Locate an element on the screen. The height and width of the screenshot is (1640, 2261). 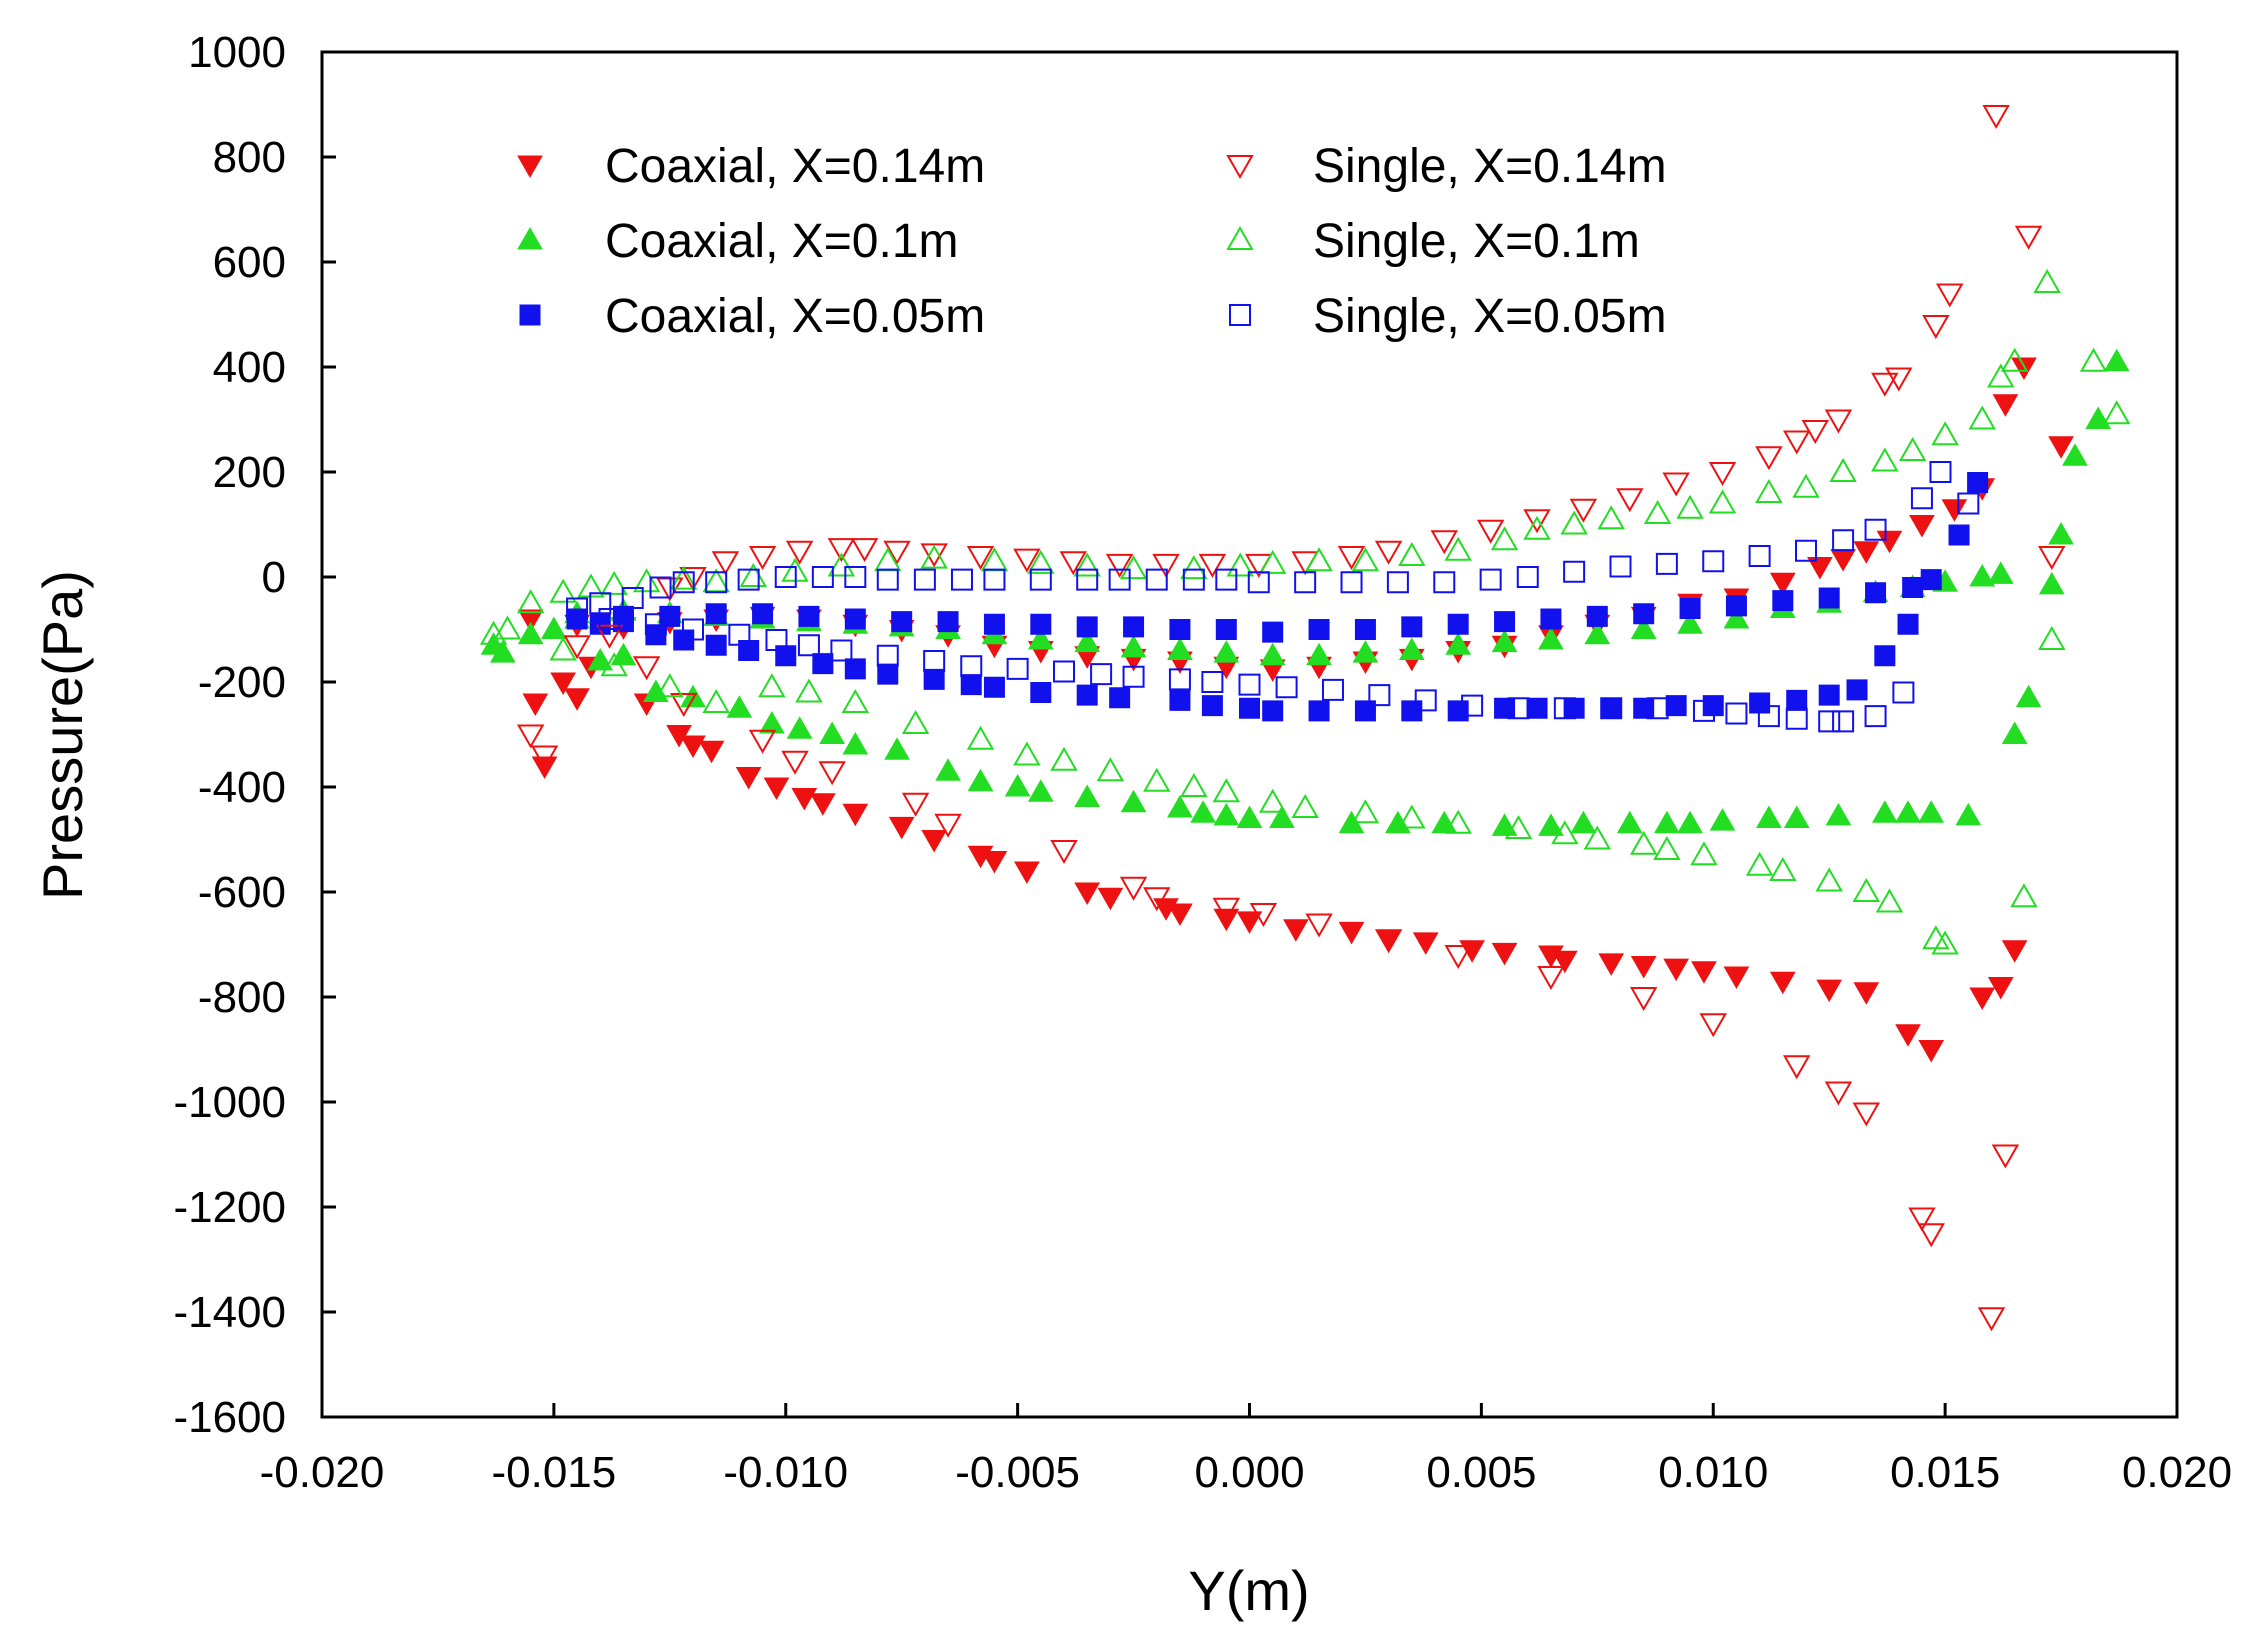
x-tick-label: 0.020 is located at coordinates (2177, 1472).